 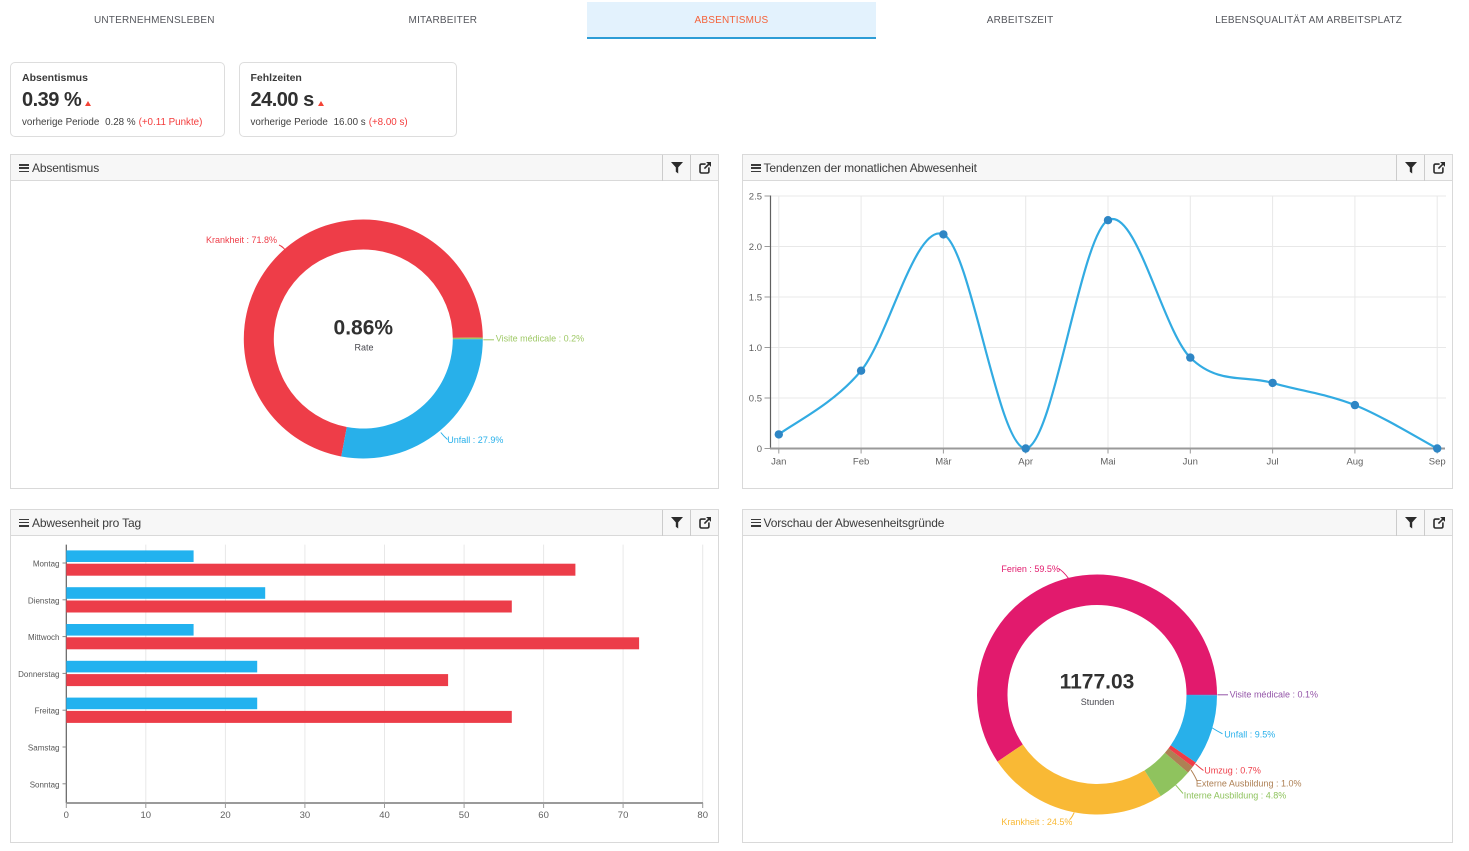 I want to click on svg-text: 1177.03, so click(x=1096, y=681).